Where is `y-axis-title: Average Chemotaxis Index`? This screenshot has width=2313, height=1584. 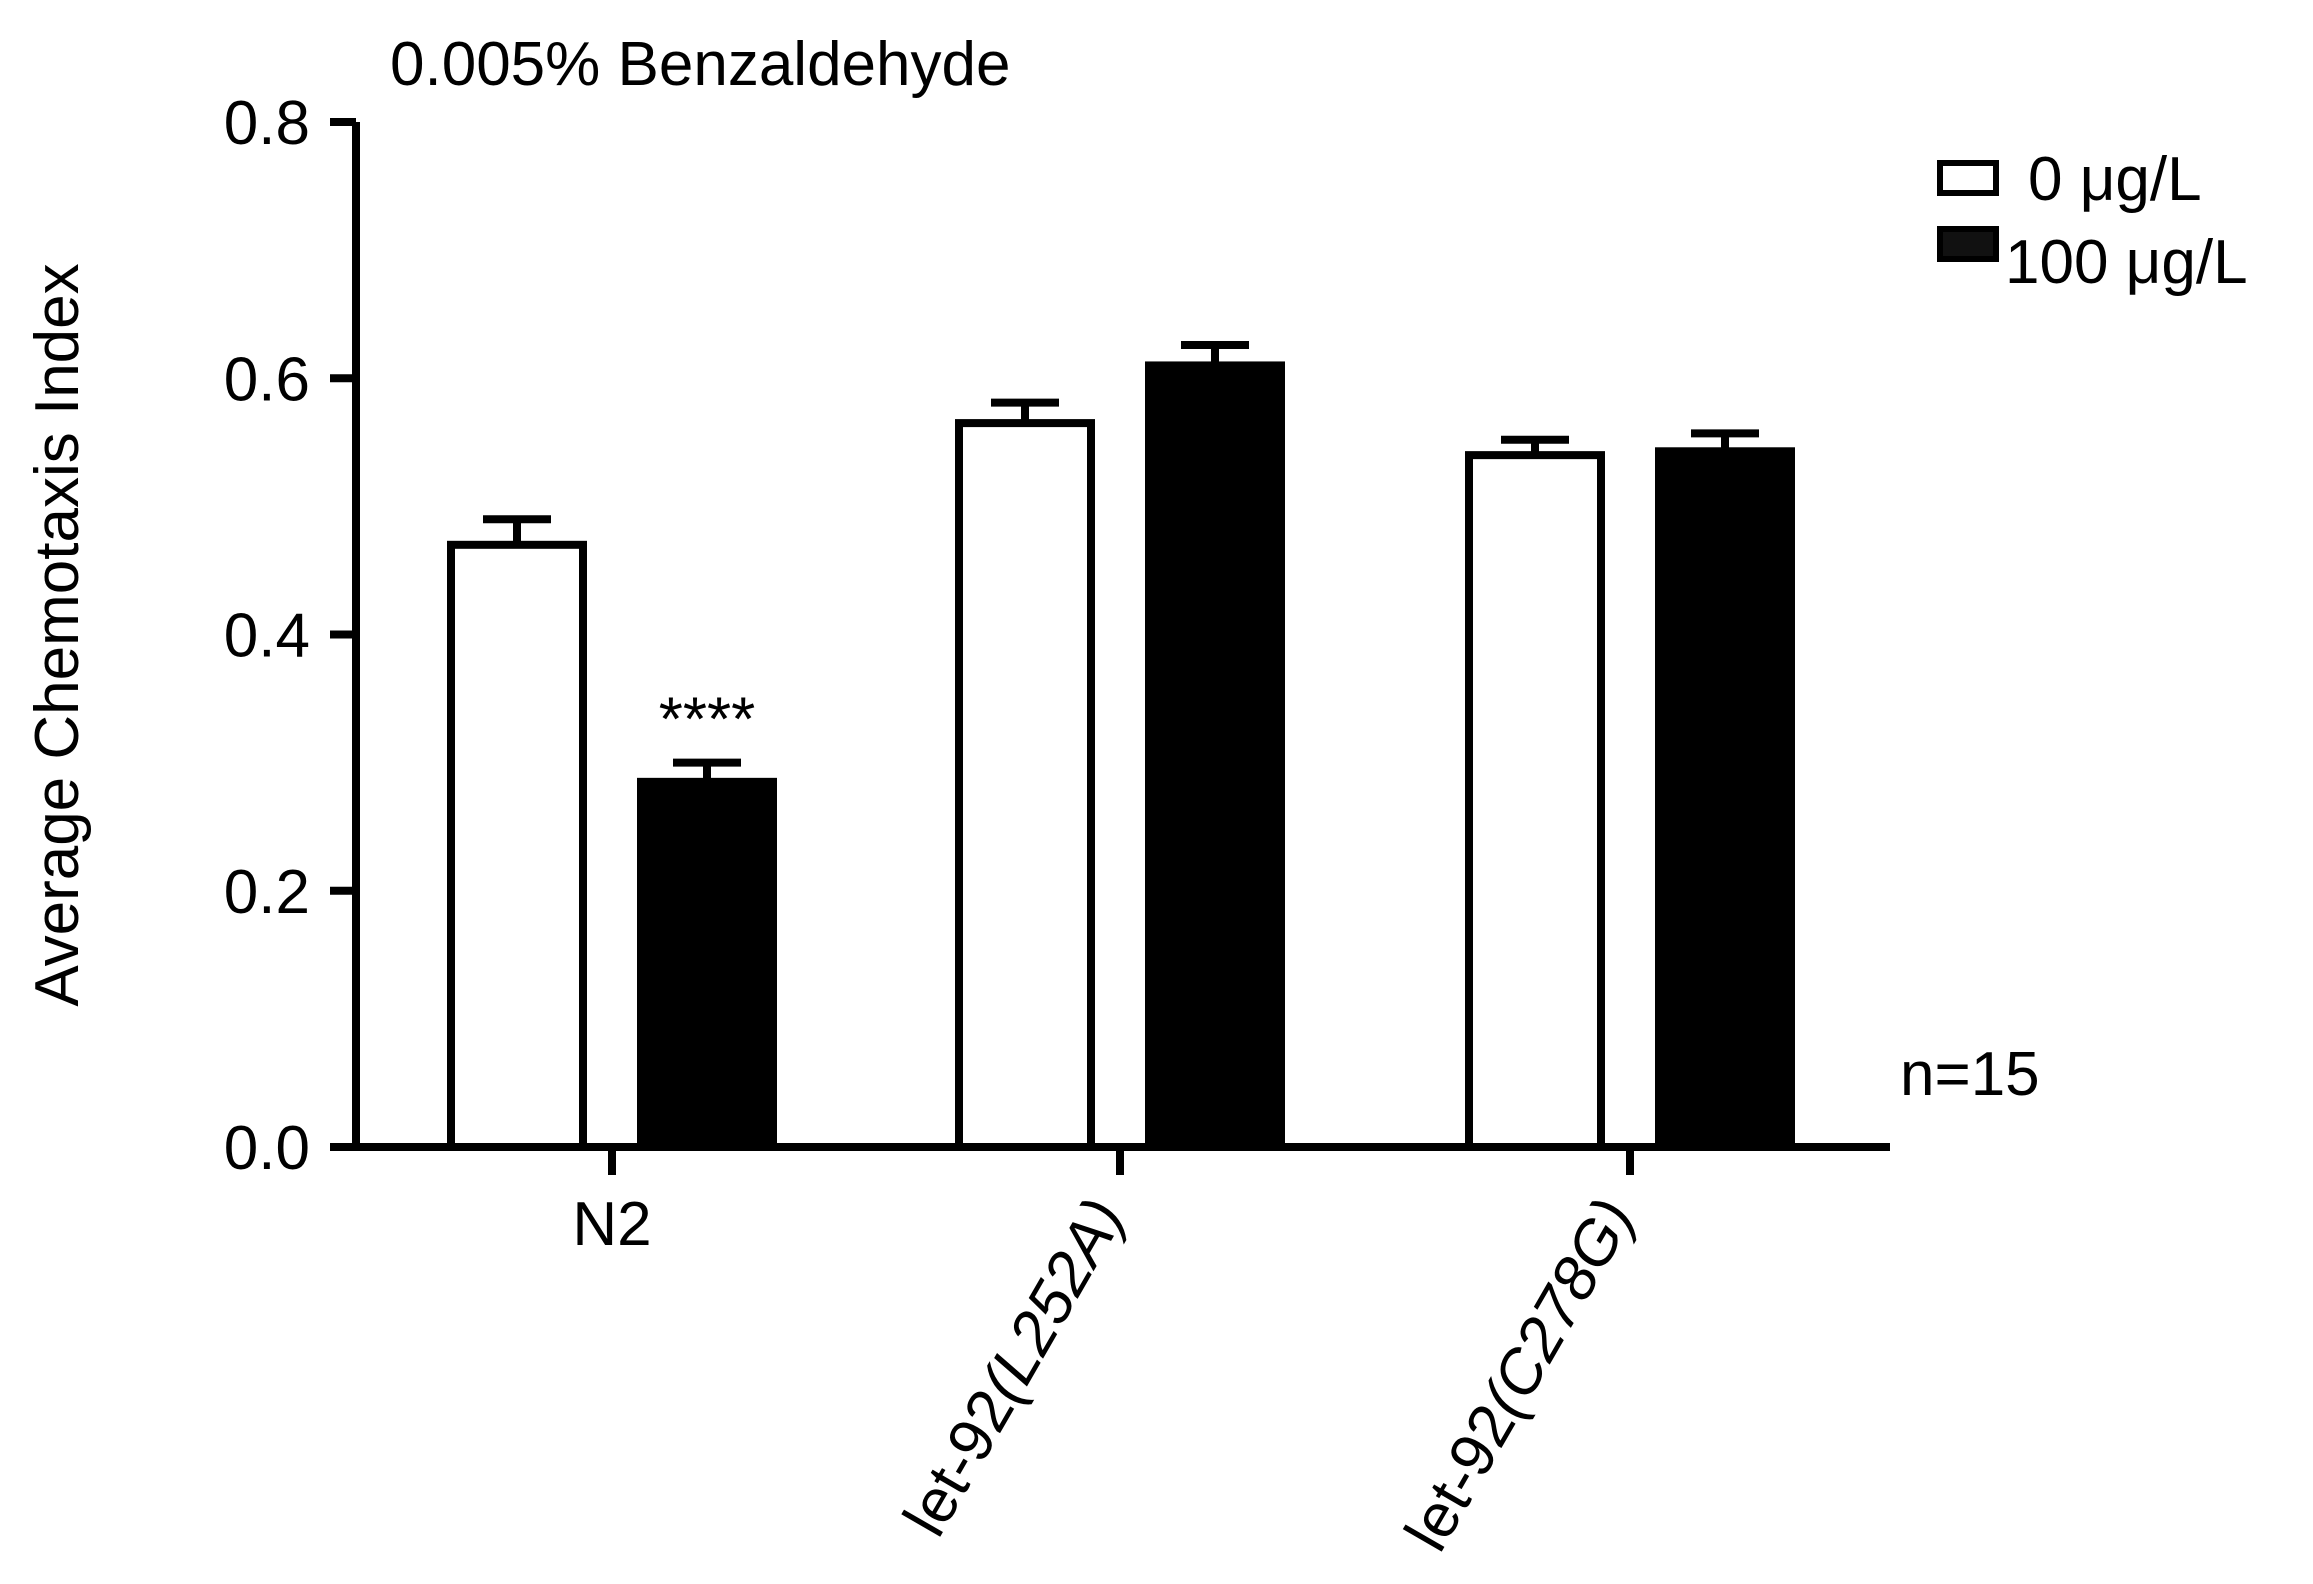 y-axis-title: Average Chemotaxis Index is located at coordinates (57, 634).